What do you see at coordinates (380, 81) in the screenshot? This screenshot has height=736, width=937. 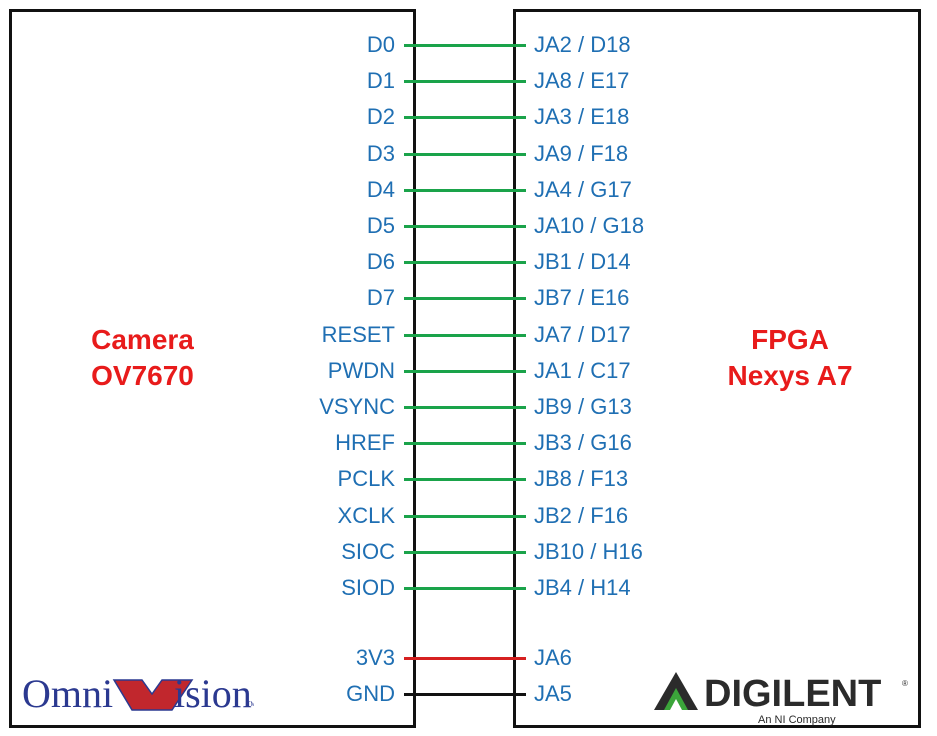 I see `camera-pin-label: D1` at bounding box center [380, 81].